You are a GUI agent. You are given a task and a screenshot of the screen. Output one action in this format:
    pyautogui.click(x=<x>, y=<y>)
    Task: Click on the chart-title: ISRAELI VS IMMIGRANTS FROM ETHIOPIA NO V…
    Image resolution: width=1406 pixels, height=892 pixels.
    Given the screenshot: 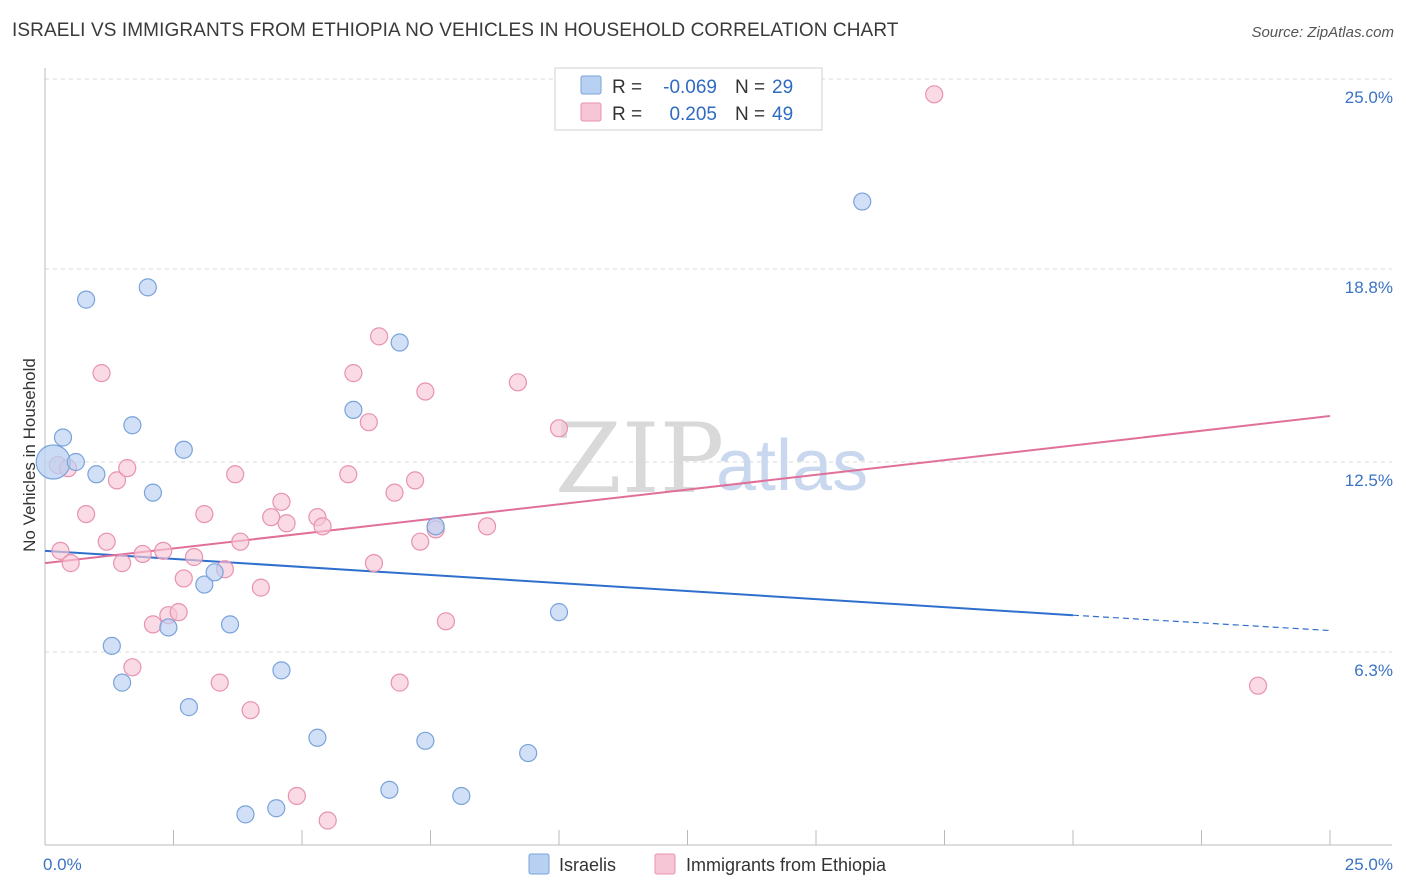 What is the action you would take?
    pyautogui.click(x=455, y=30)
    